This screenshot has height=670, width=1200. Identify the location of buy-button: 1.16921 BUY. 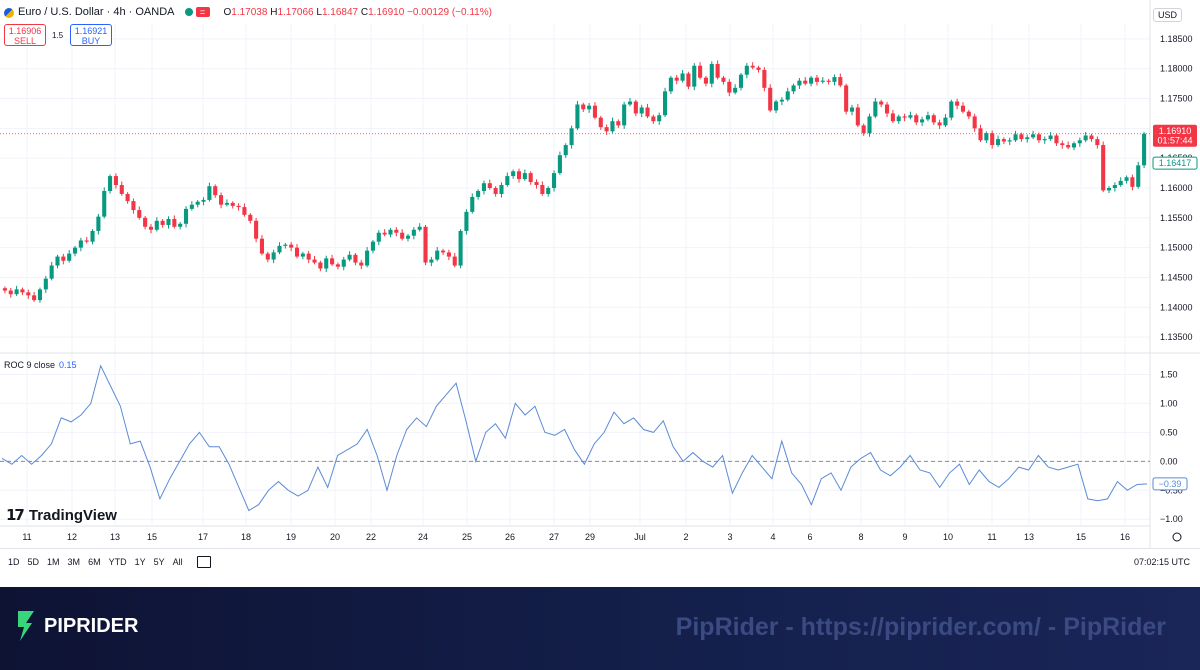
(91, 35).